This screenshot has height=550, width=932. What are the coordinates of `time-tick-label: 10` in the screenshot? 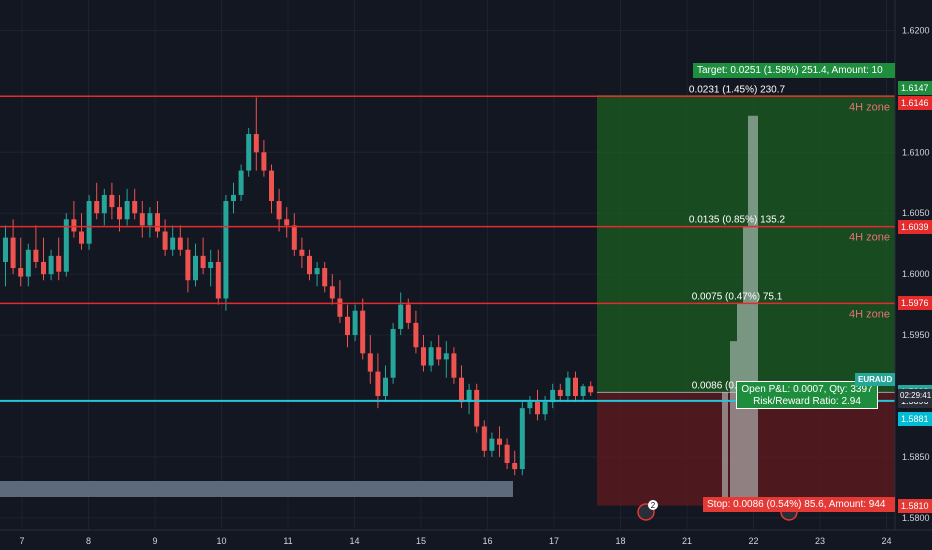 It's located at (221, 541).